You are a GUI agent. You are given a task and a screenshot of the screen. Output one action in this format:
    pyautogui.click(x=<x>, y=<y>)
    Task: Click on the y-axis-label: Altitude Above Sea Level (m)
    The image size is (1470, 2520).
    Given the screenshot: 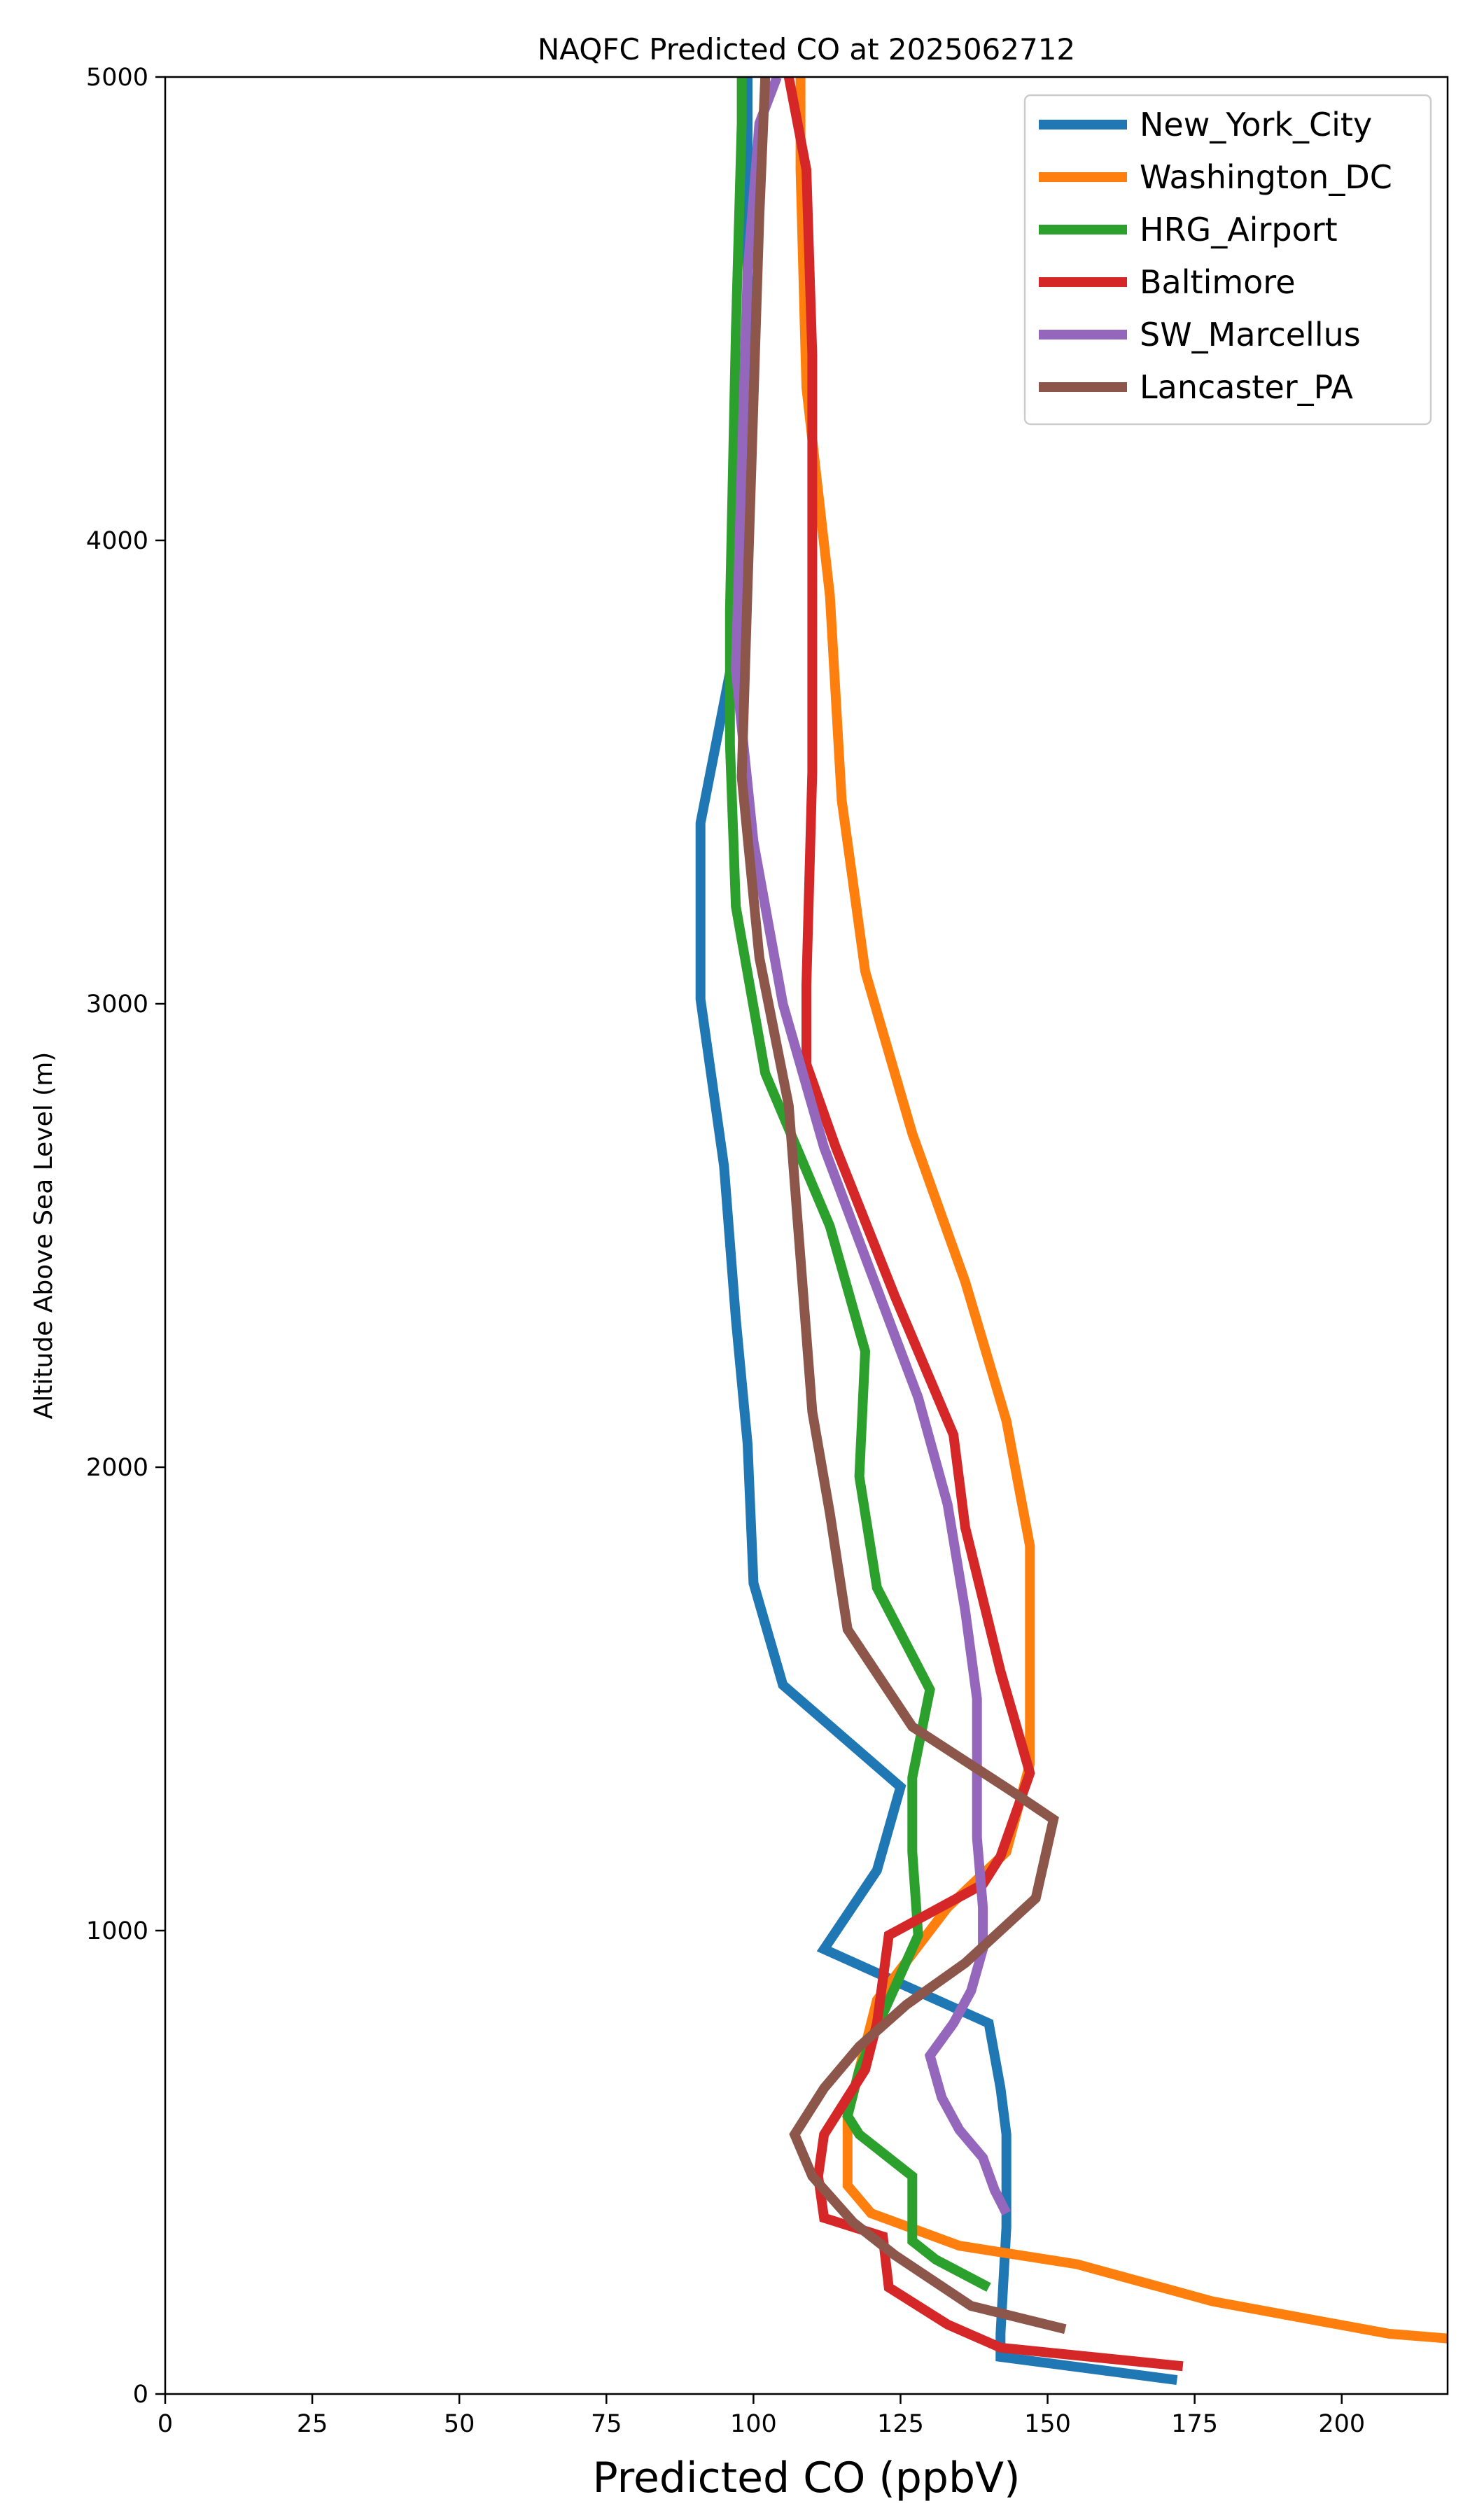 What is the action you would take?
    pyautogui.click(x=43, y=1236)
    